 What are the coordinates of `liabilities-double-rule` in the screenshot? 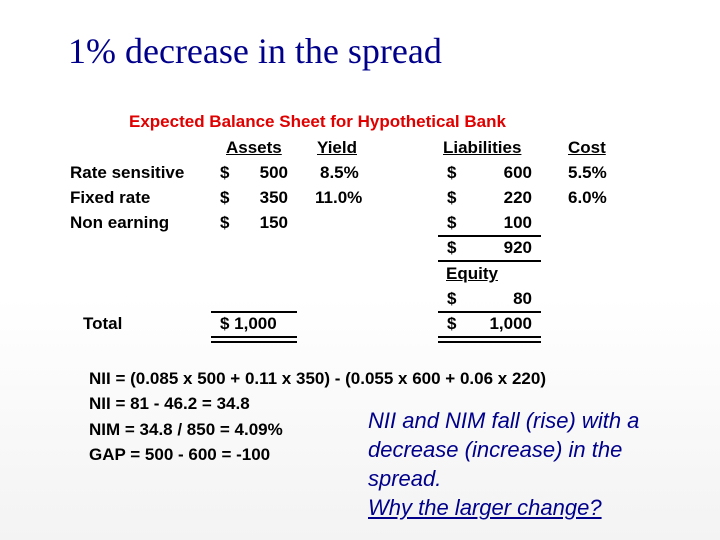 It's located at (489, 339).